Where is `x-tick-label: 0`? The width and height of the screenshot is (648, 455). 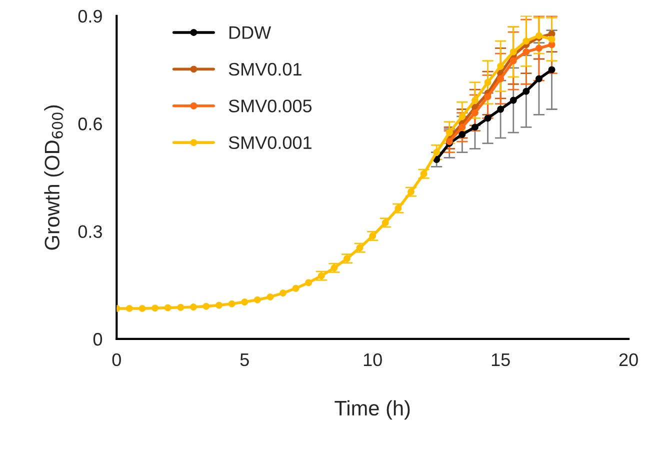 x-tick-label: 0 is located at coordinates (116, 359).